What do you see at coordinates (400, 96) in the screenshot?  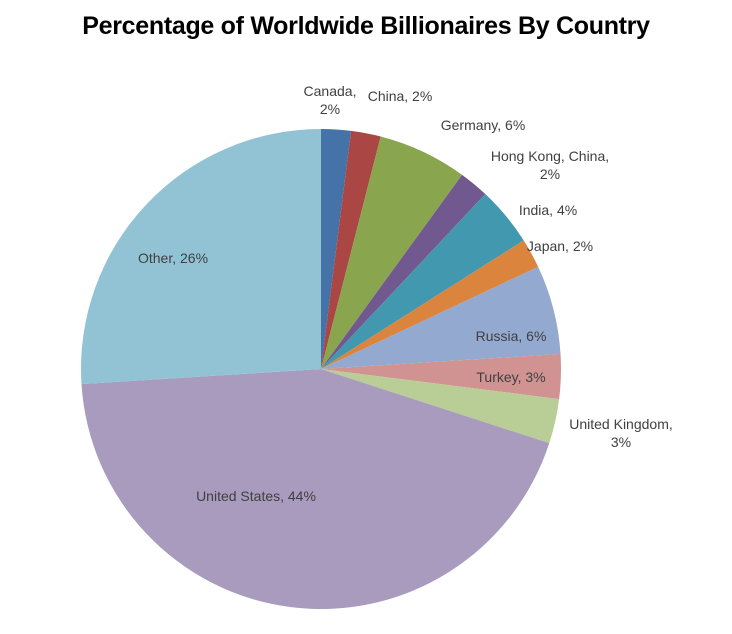 I see `data-label: China, 2%` at bounding box center [400, 96].